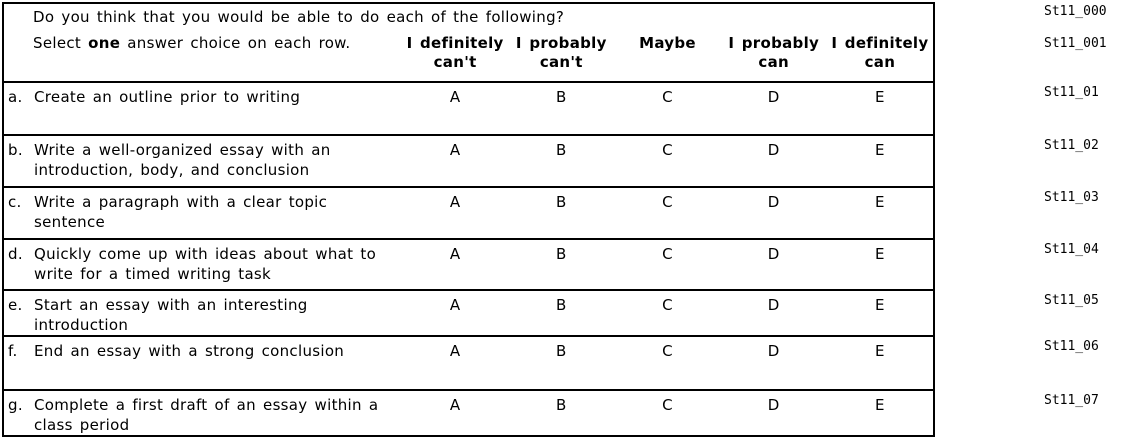  I want to click on row-label: g., so click(15, 405).